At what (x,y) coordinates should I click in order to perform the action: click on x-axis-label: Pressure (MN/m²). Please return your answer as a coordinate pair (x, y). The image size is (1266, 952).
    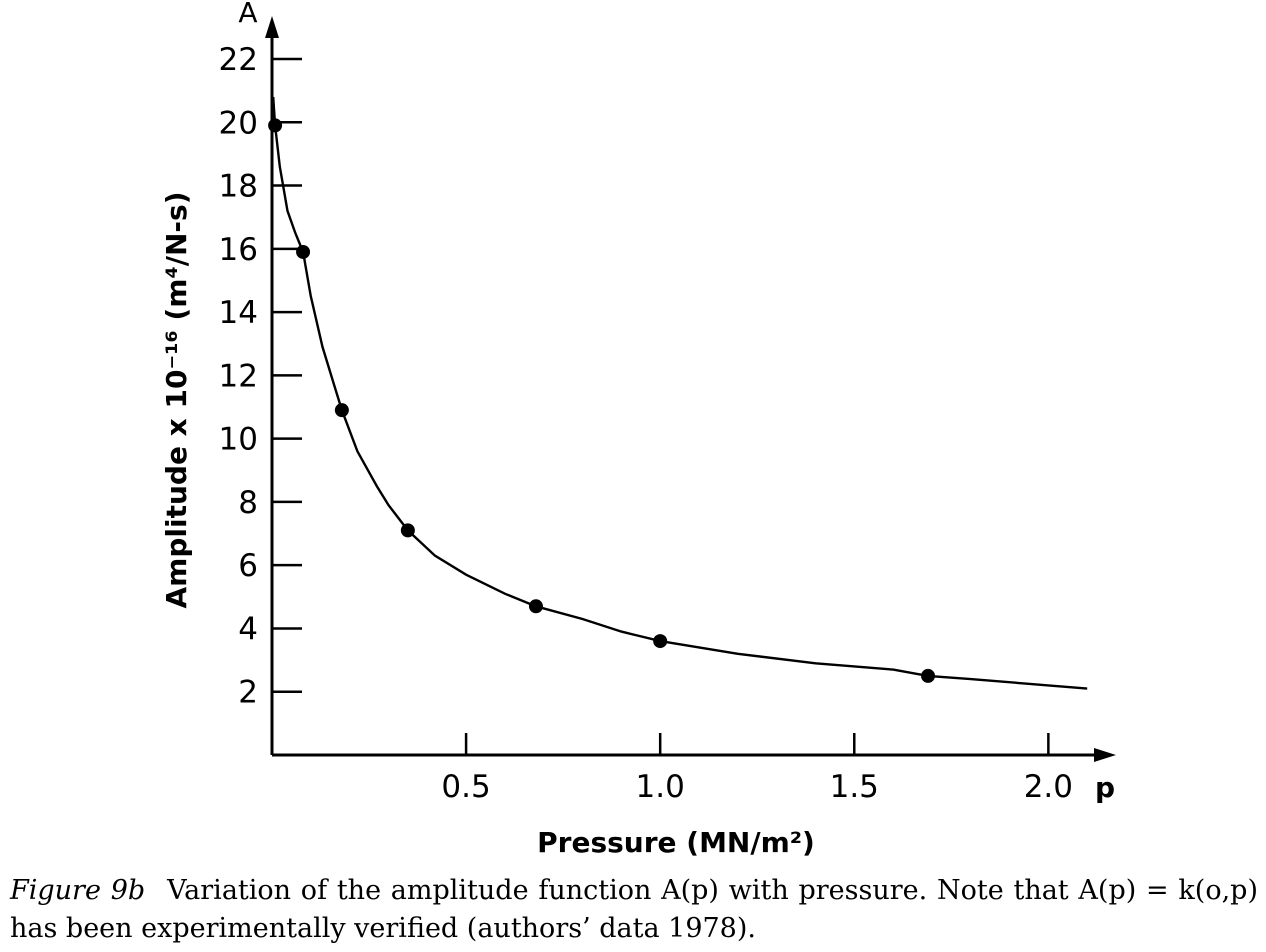
    Looking at the image, I should click on (676, 842).